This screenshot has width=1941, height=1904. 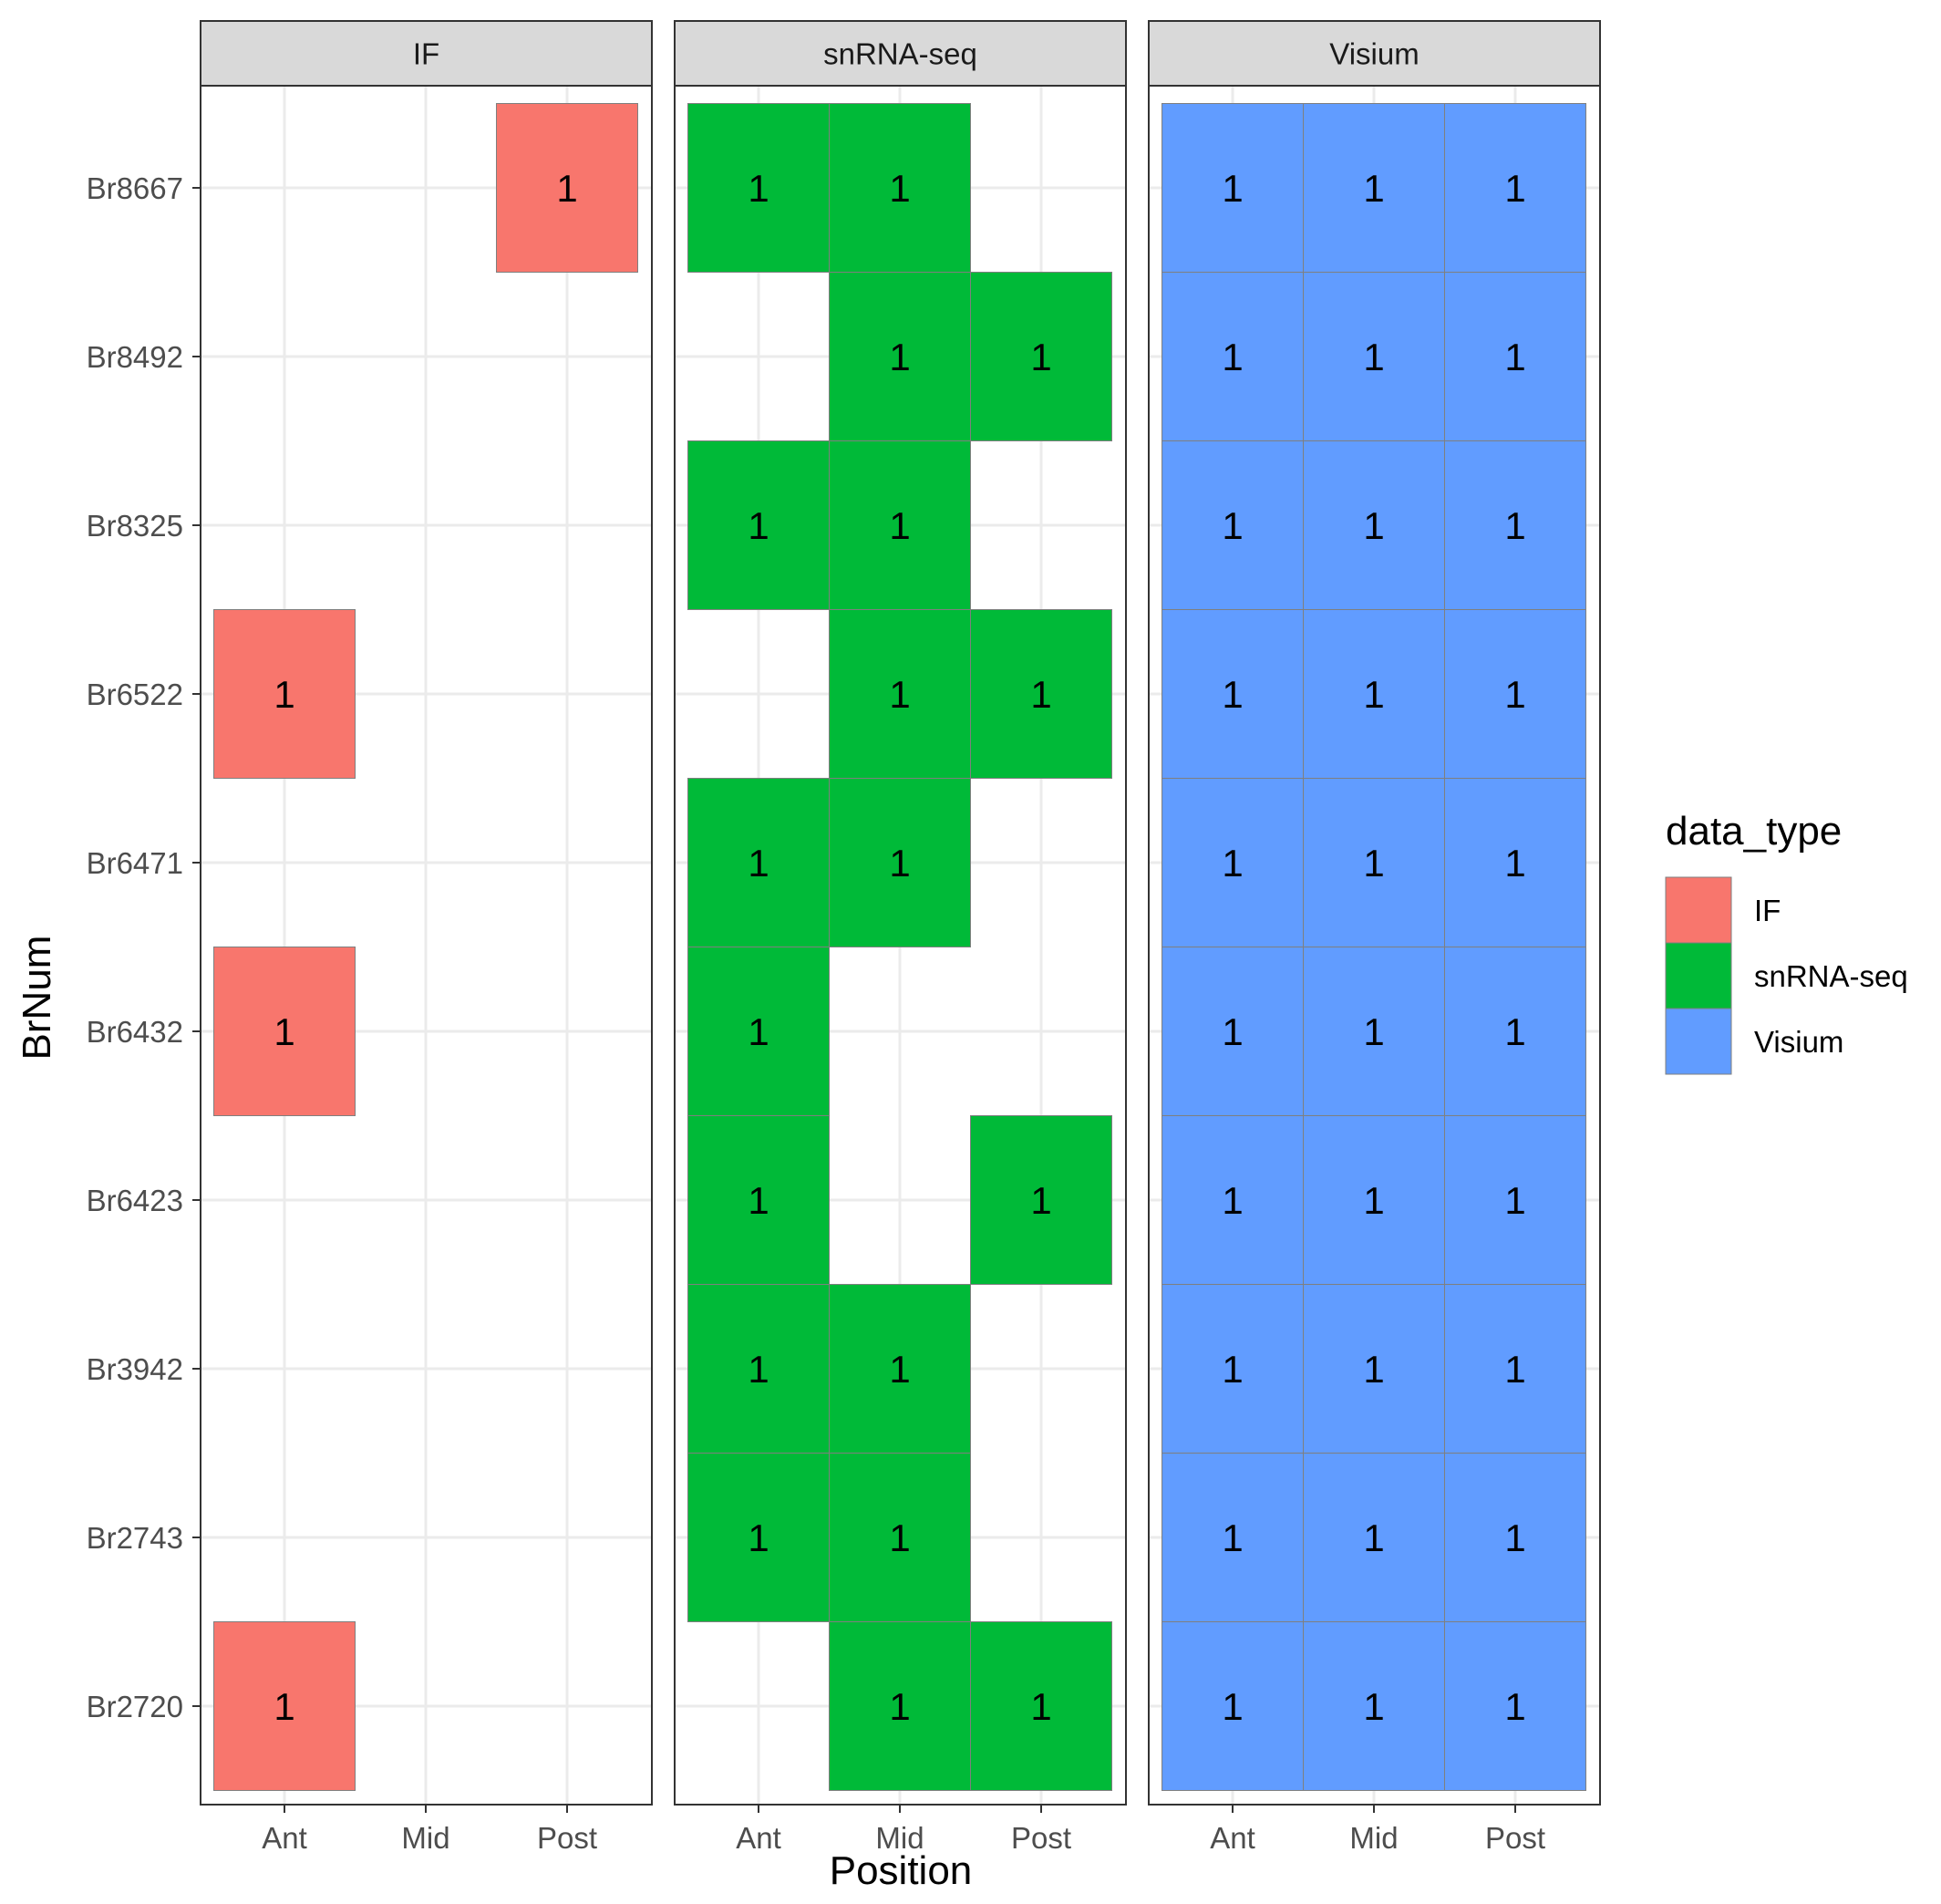 What do you see at coordinates (1754, 832) in the screenshot?
I see `legend-title: data_type` at bounding box center [1754, 832].